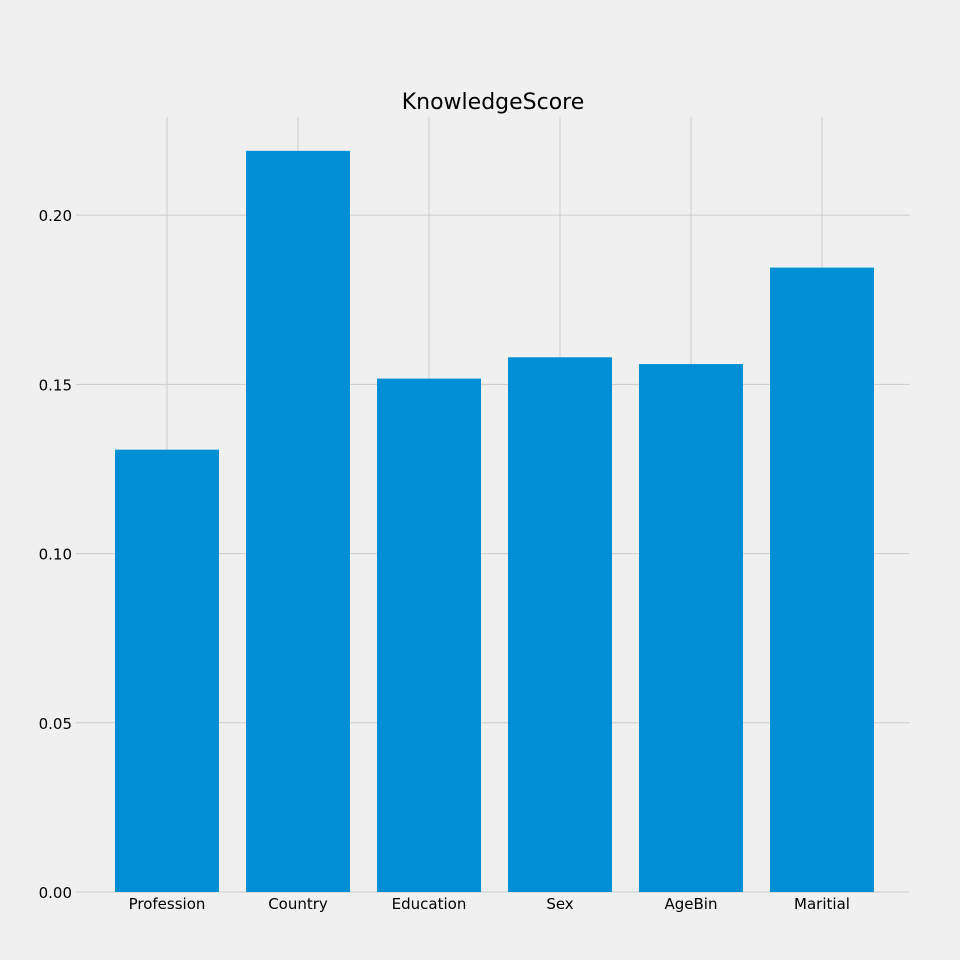 This screenshot has height=960, width=960. What do you see at coordinates (493, 102) in the screenshot?
I see `chart-title: KnowledgeScore` at bounding box center [493, 102].